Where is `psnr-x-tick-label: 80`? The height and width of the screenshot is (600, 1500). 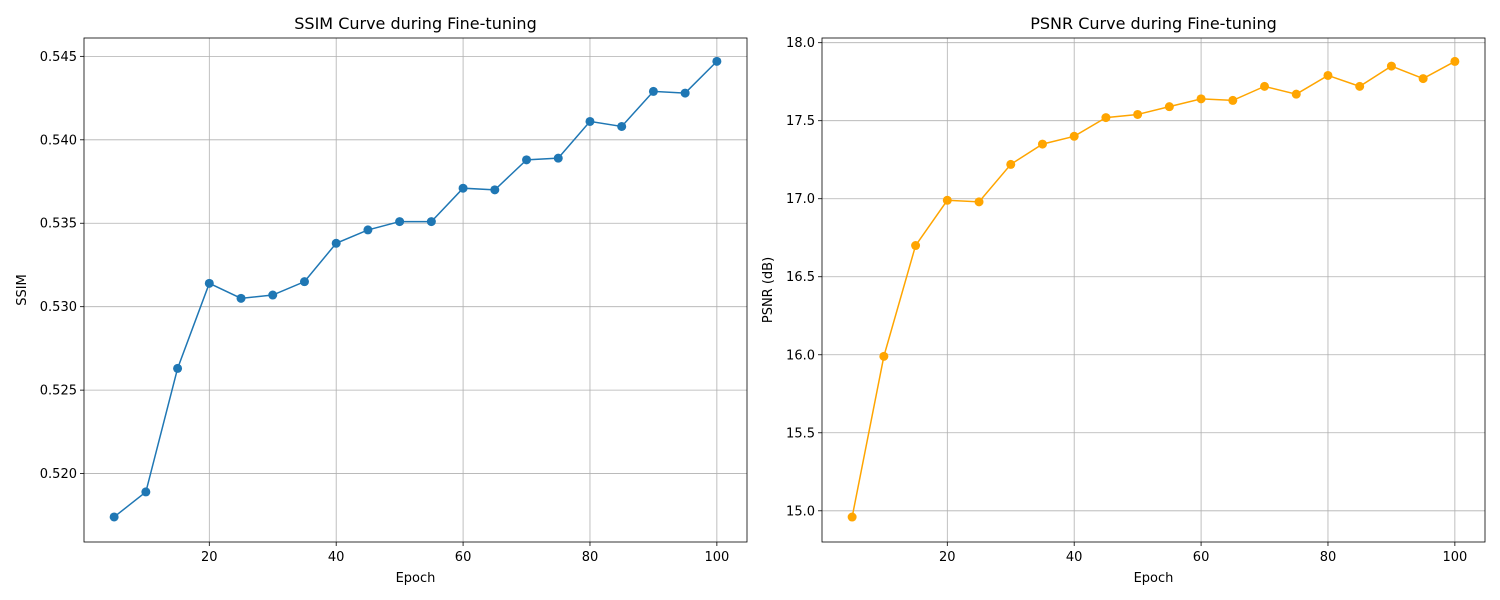
psnr-x-tick-label: 80 is located at coordinates (1328, 557).